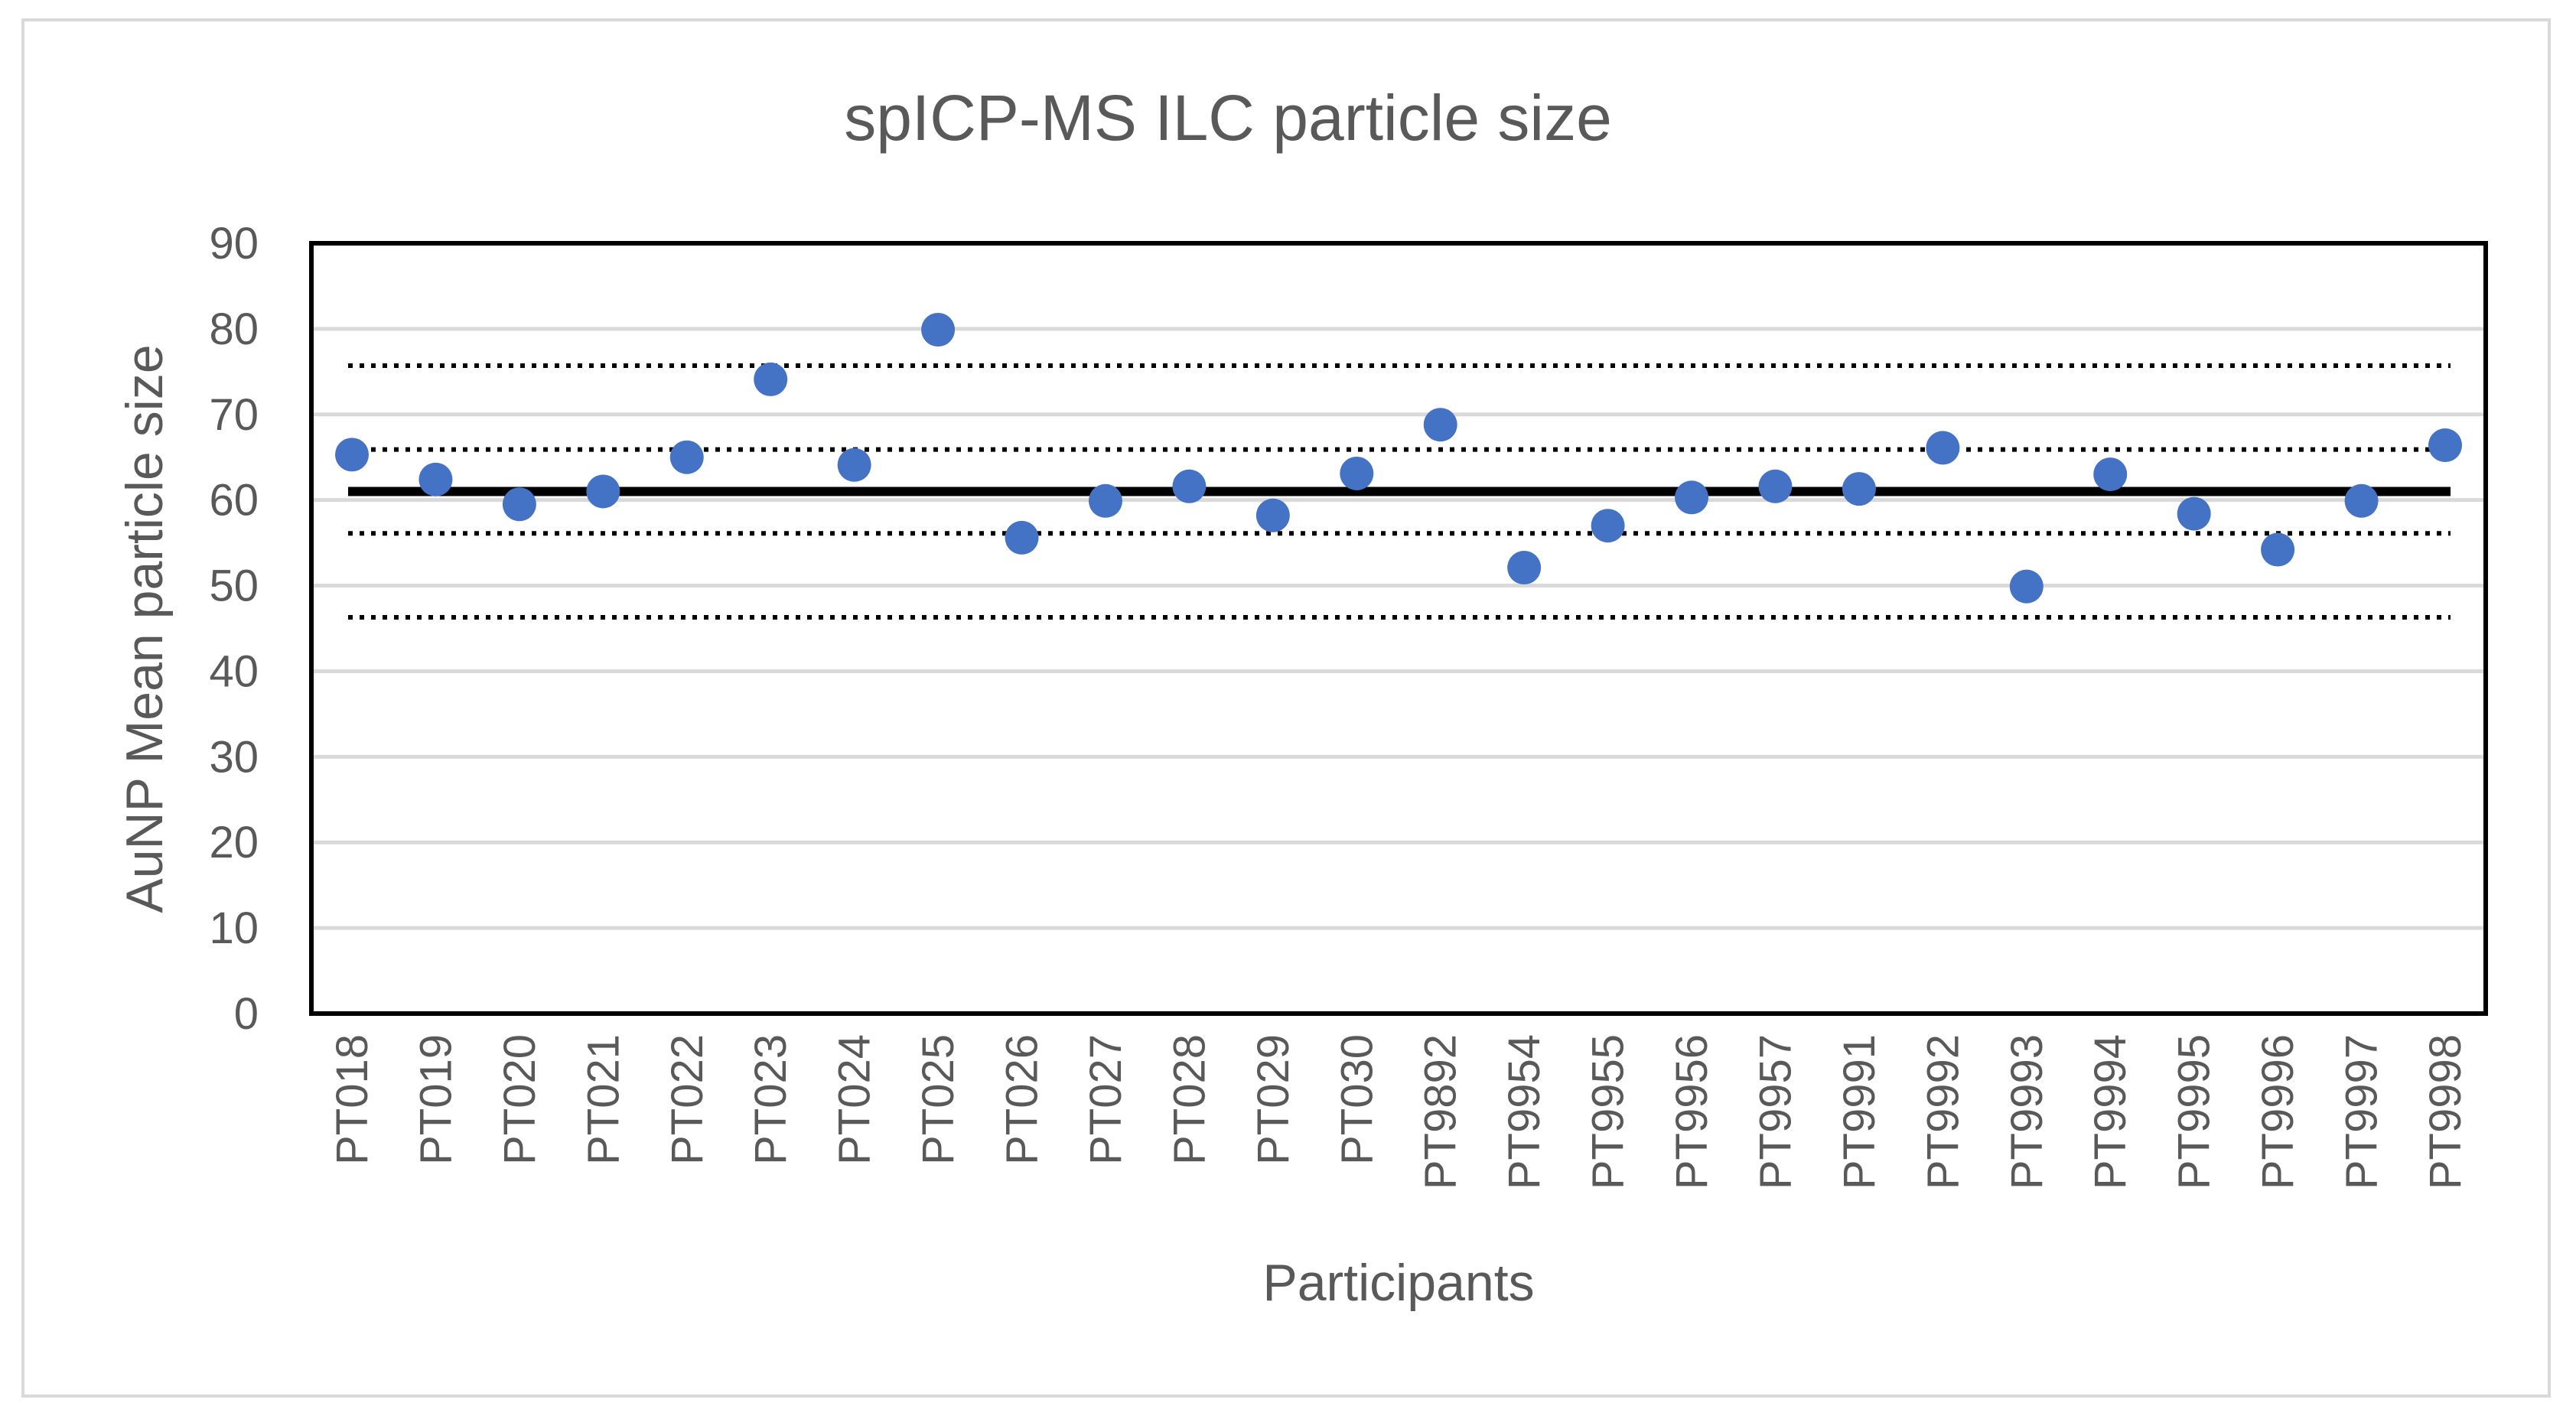  What do you see at coordinates (855, 1099) in the screenshot?
I see `x-tick-label: PT024` at bounding box center [855, 1099].